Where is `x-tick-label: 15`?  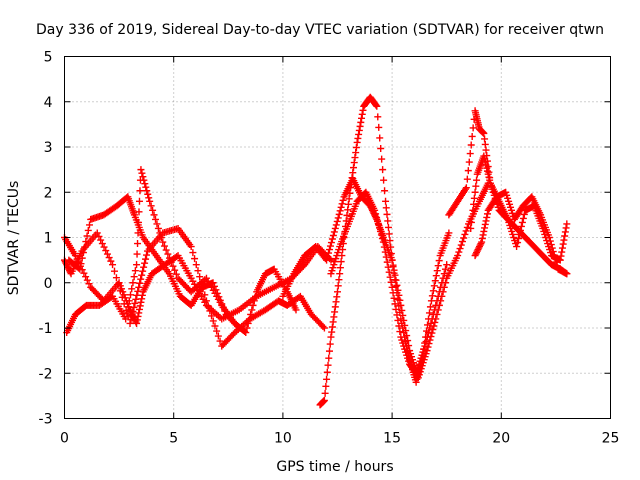
x-tick-label: 15 is located at coordinates (392, 439).